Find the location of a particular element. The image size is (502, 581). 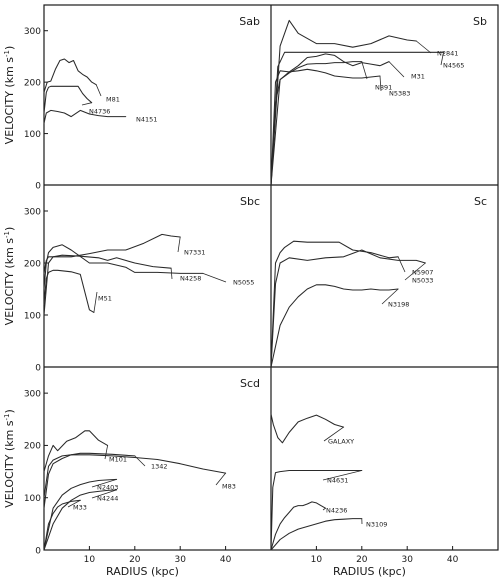

curve-m83 is located at coordinates (135, 476).